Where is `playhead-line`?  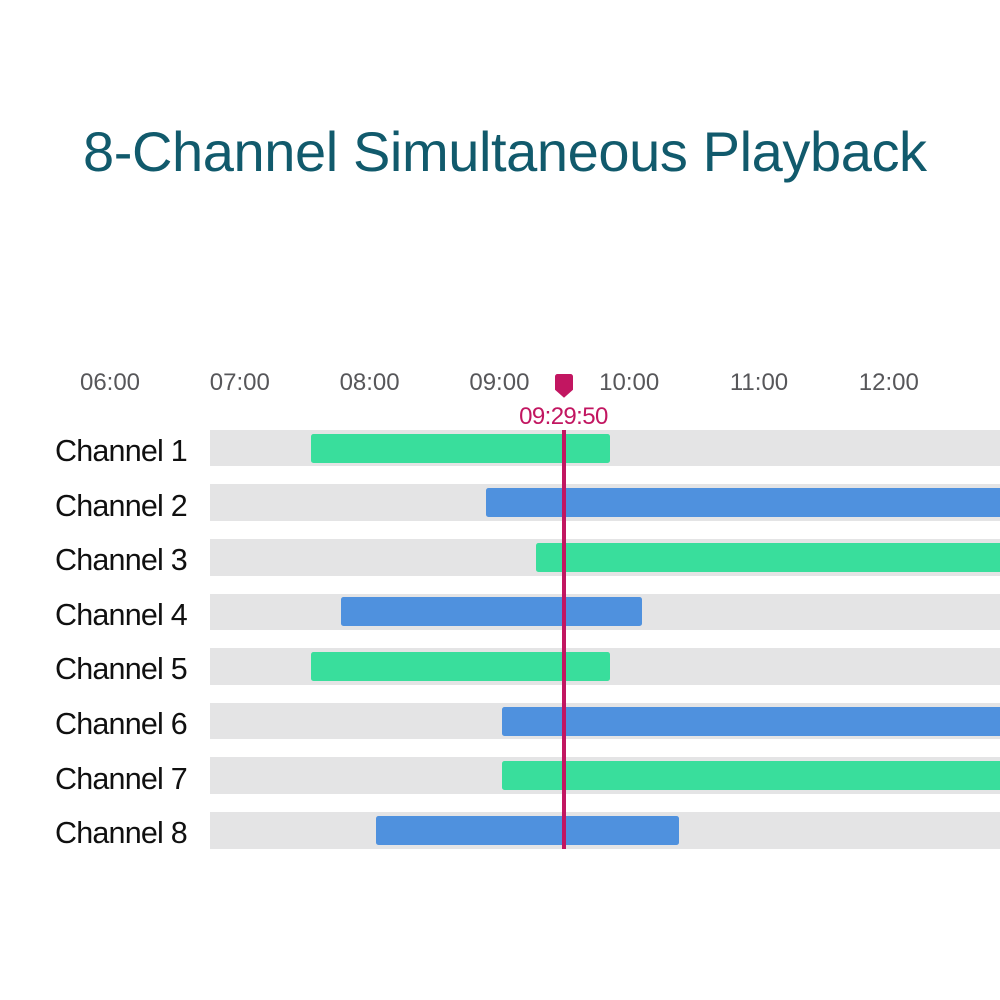
playhead-line is located at coordinates (563, 639).